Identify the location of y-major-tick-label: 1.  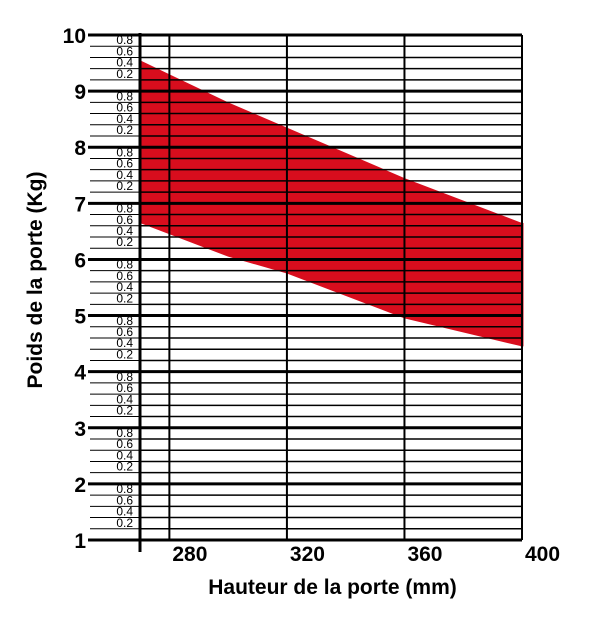
(80, 541).